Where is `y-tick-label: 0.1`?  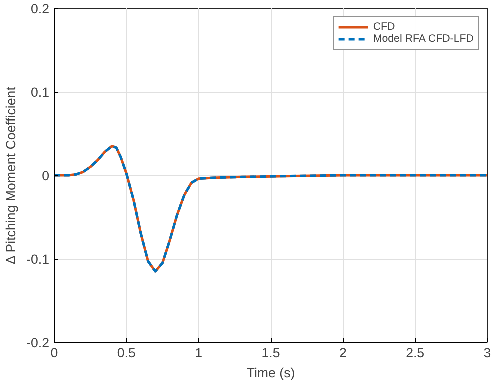 y-tick-label: 0.1 is located at coordinates (40, 92).